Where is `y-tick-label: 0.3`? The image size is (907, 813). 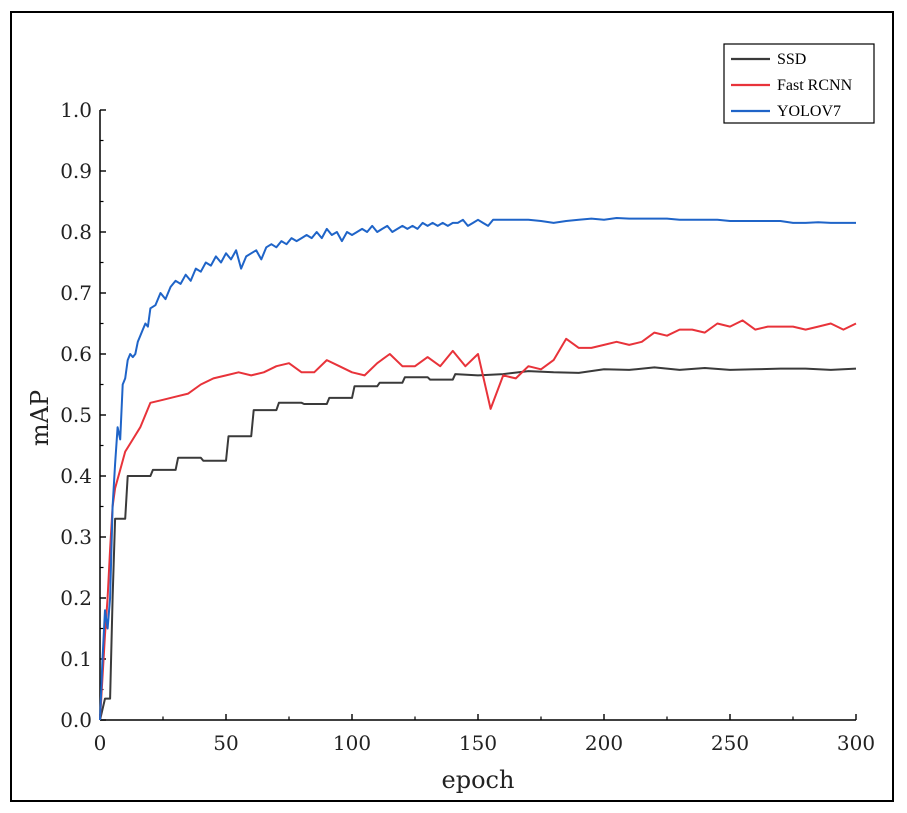 y-tick-label: 0.3 is located at coordinates (76, 537).